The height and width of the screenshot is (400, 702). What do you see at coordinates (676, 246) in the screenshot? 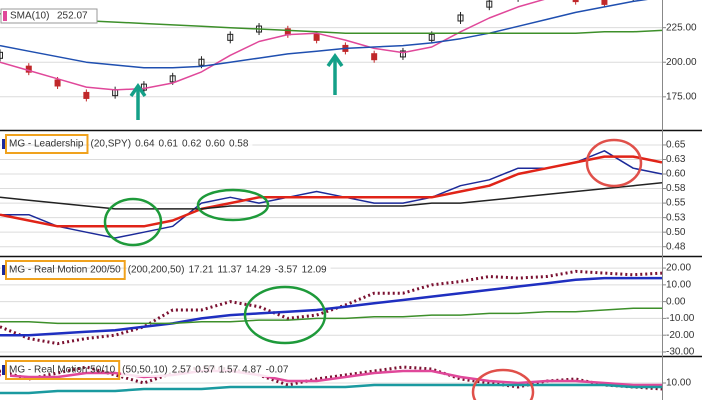
I see `y-tick-label: 0.48` at bounding box center [676, 246].